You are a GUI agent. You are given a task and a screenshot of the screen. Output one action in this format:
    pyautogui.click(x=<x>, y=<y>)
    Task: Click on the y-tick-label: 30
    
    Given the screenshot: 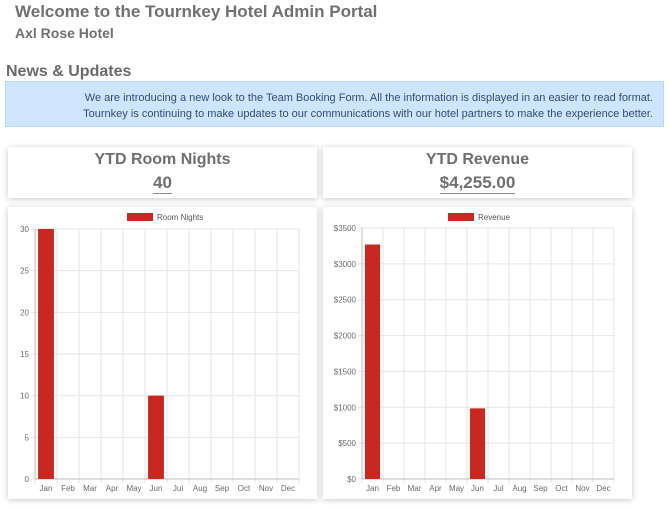 What is the action you would take?
    pyautogui.click(x=24, y=229)
    